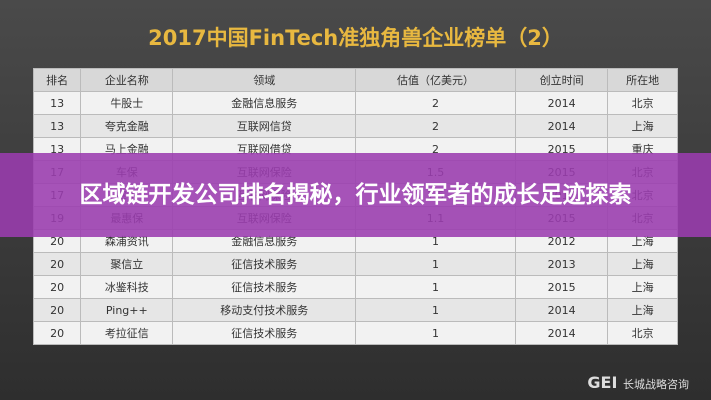  I want to click on header-cell: 所在地, so click(642, 80).